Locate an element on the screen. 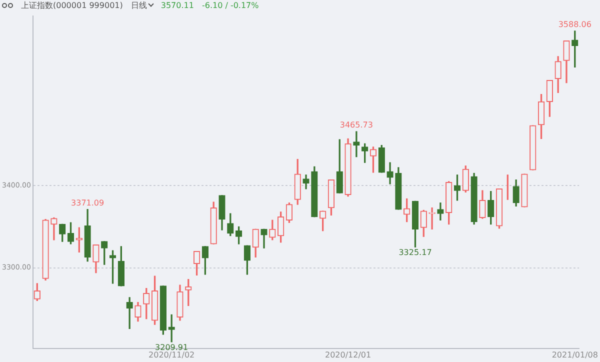 This screenshot has width=600, height=362. text: -6.10 / -0.17% is located at coordinates (230, 5).